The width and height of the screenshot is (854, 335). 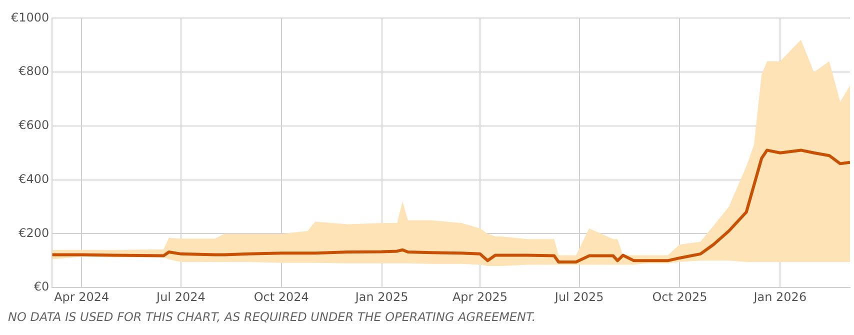 I want to click on y-tick-label: €200, so click(x=34, y=233).